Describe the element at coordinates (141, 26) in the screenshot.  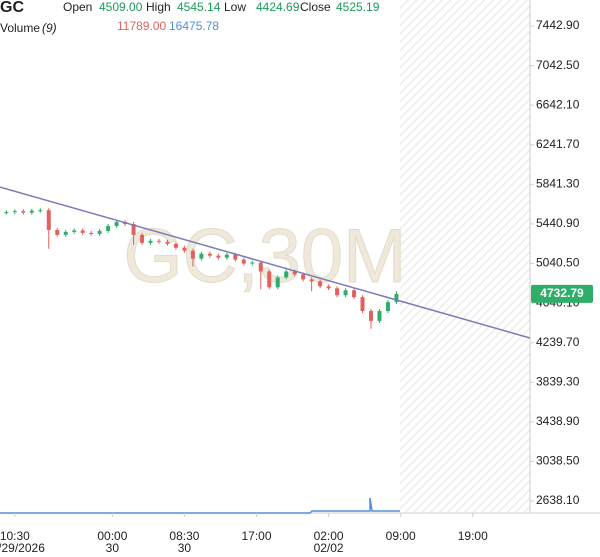
I see `value: 11789.00` at that location.